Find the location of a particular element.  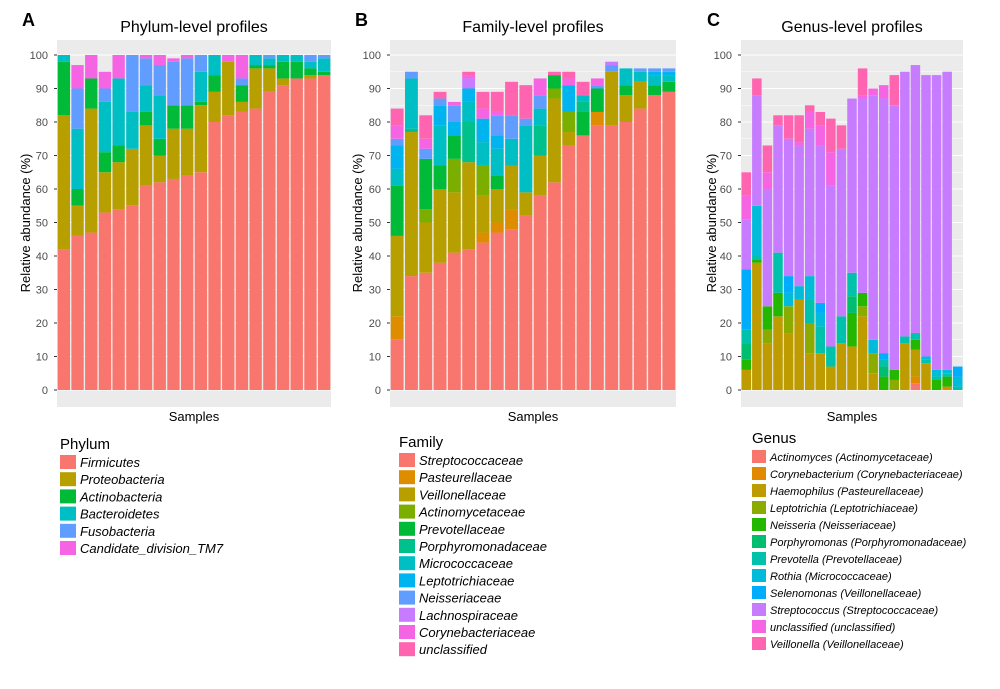

y-tick-label: 0 is located at coordinates (45, 391).